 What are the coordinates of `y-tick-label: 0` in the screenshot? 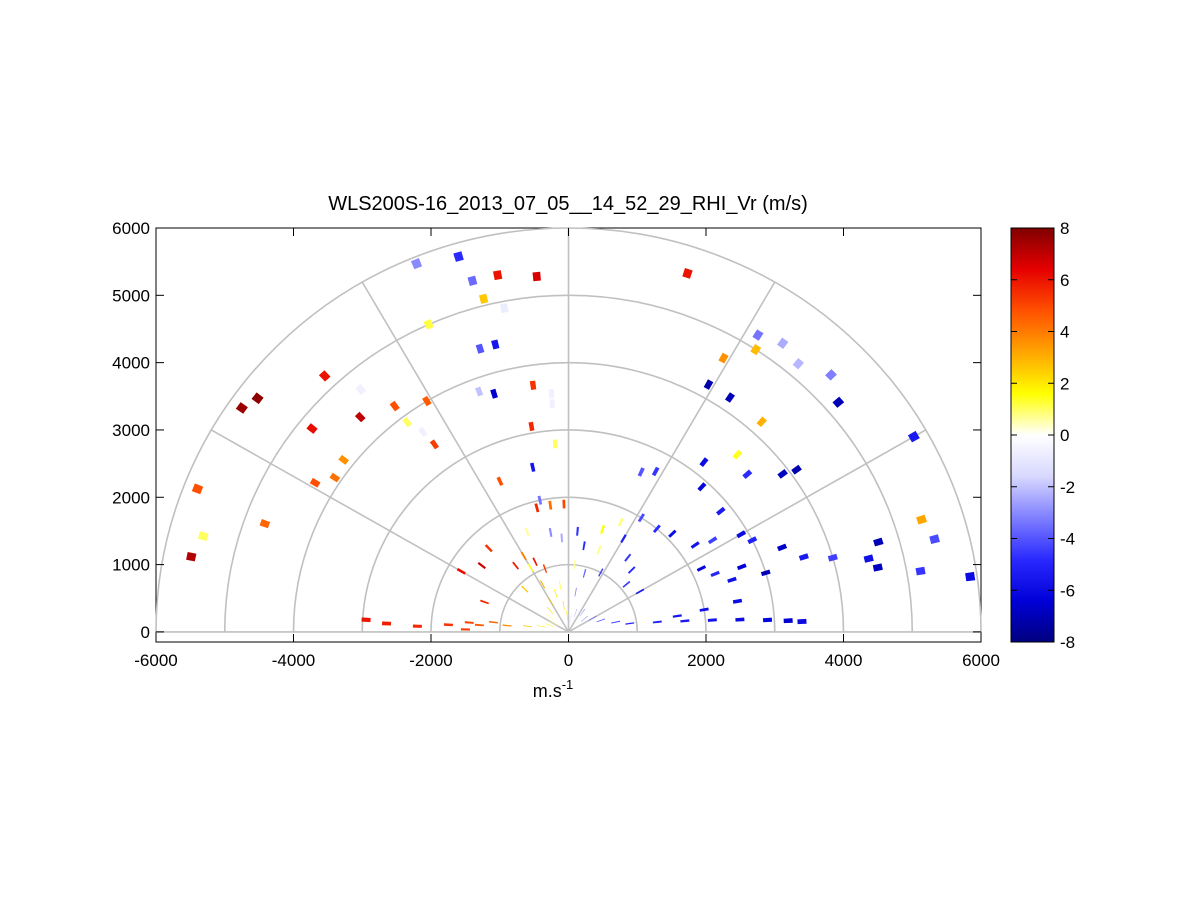 It's located at (145, 632).